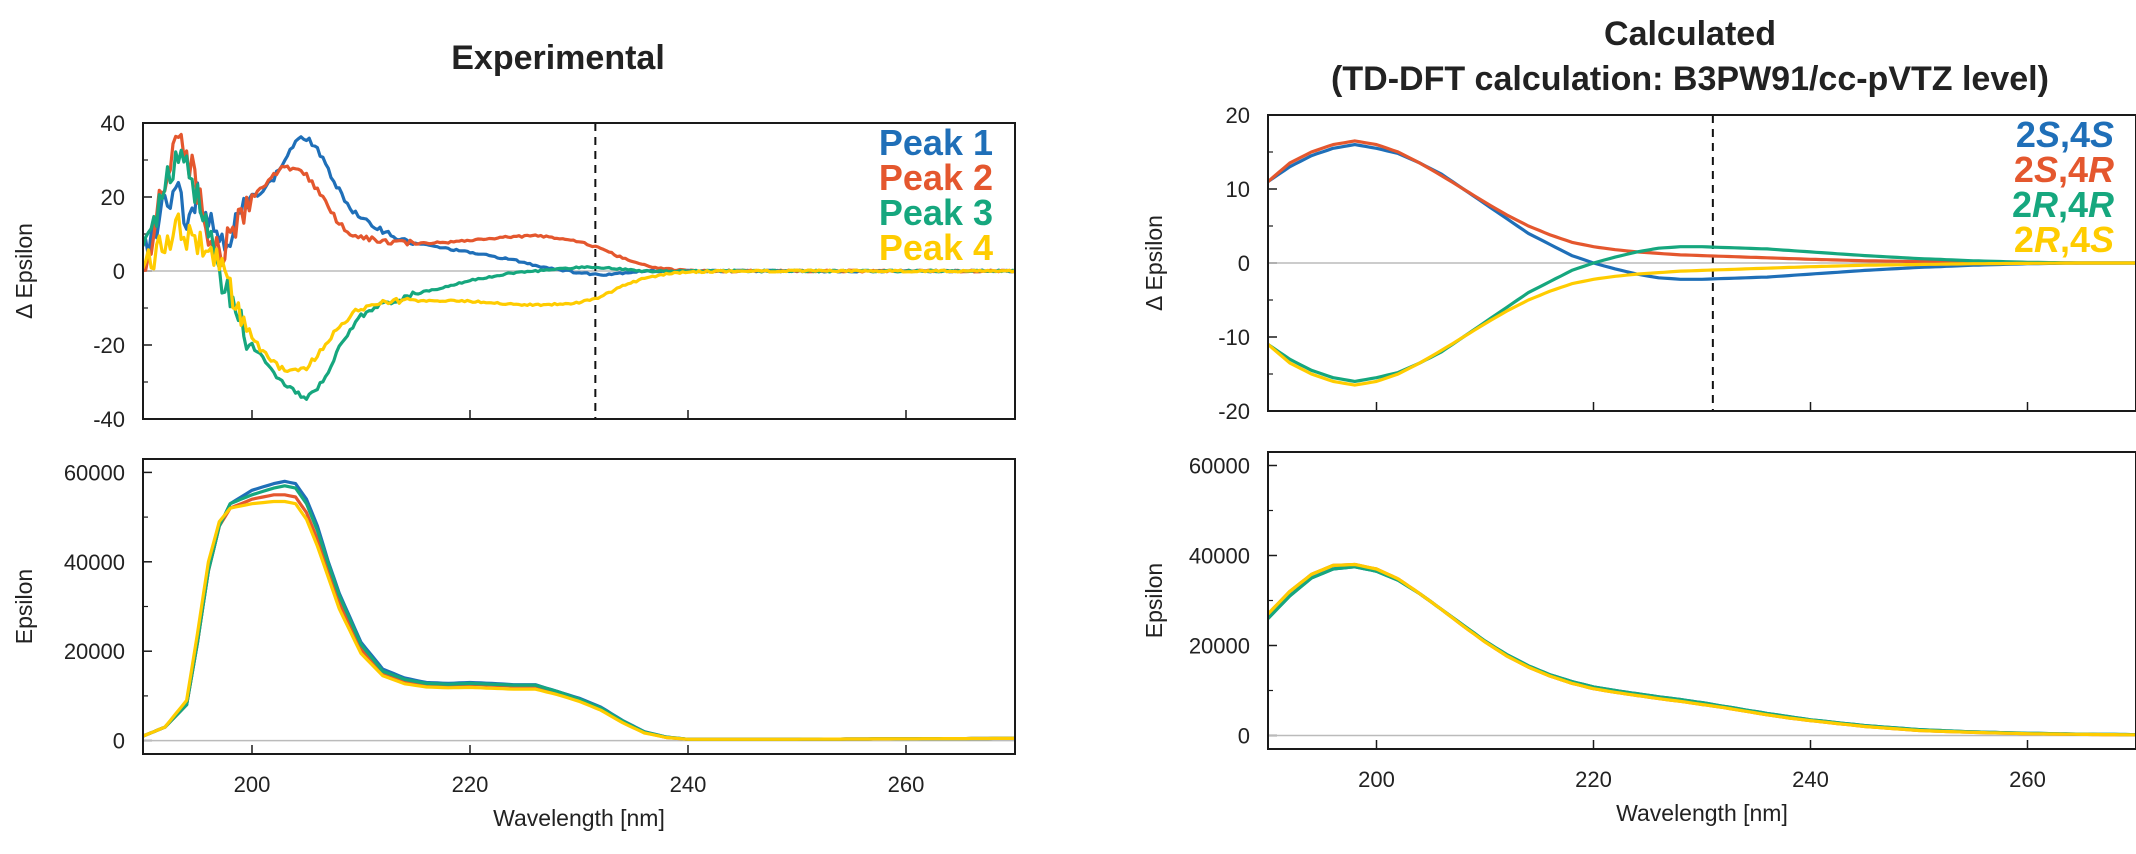 Image resolution: width=2136 pixels, height=854 pixels. What do you see at coordinates (1238, 189) in the screenshot?
I see `y-tick-label: 10` at bounding box center [1238, 189].